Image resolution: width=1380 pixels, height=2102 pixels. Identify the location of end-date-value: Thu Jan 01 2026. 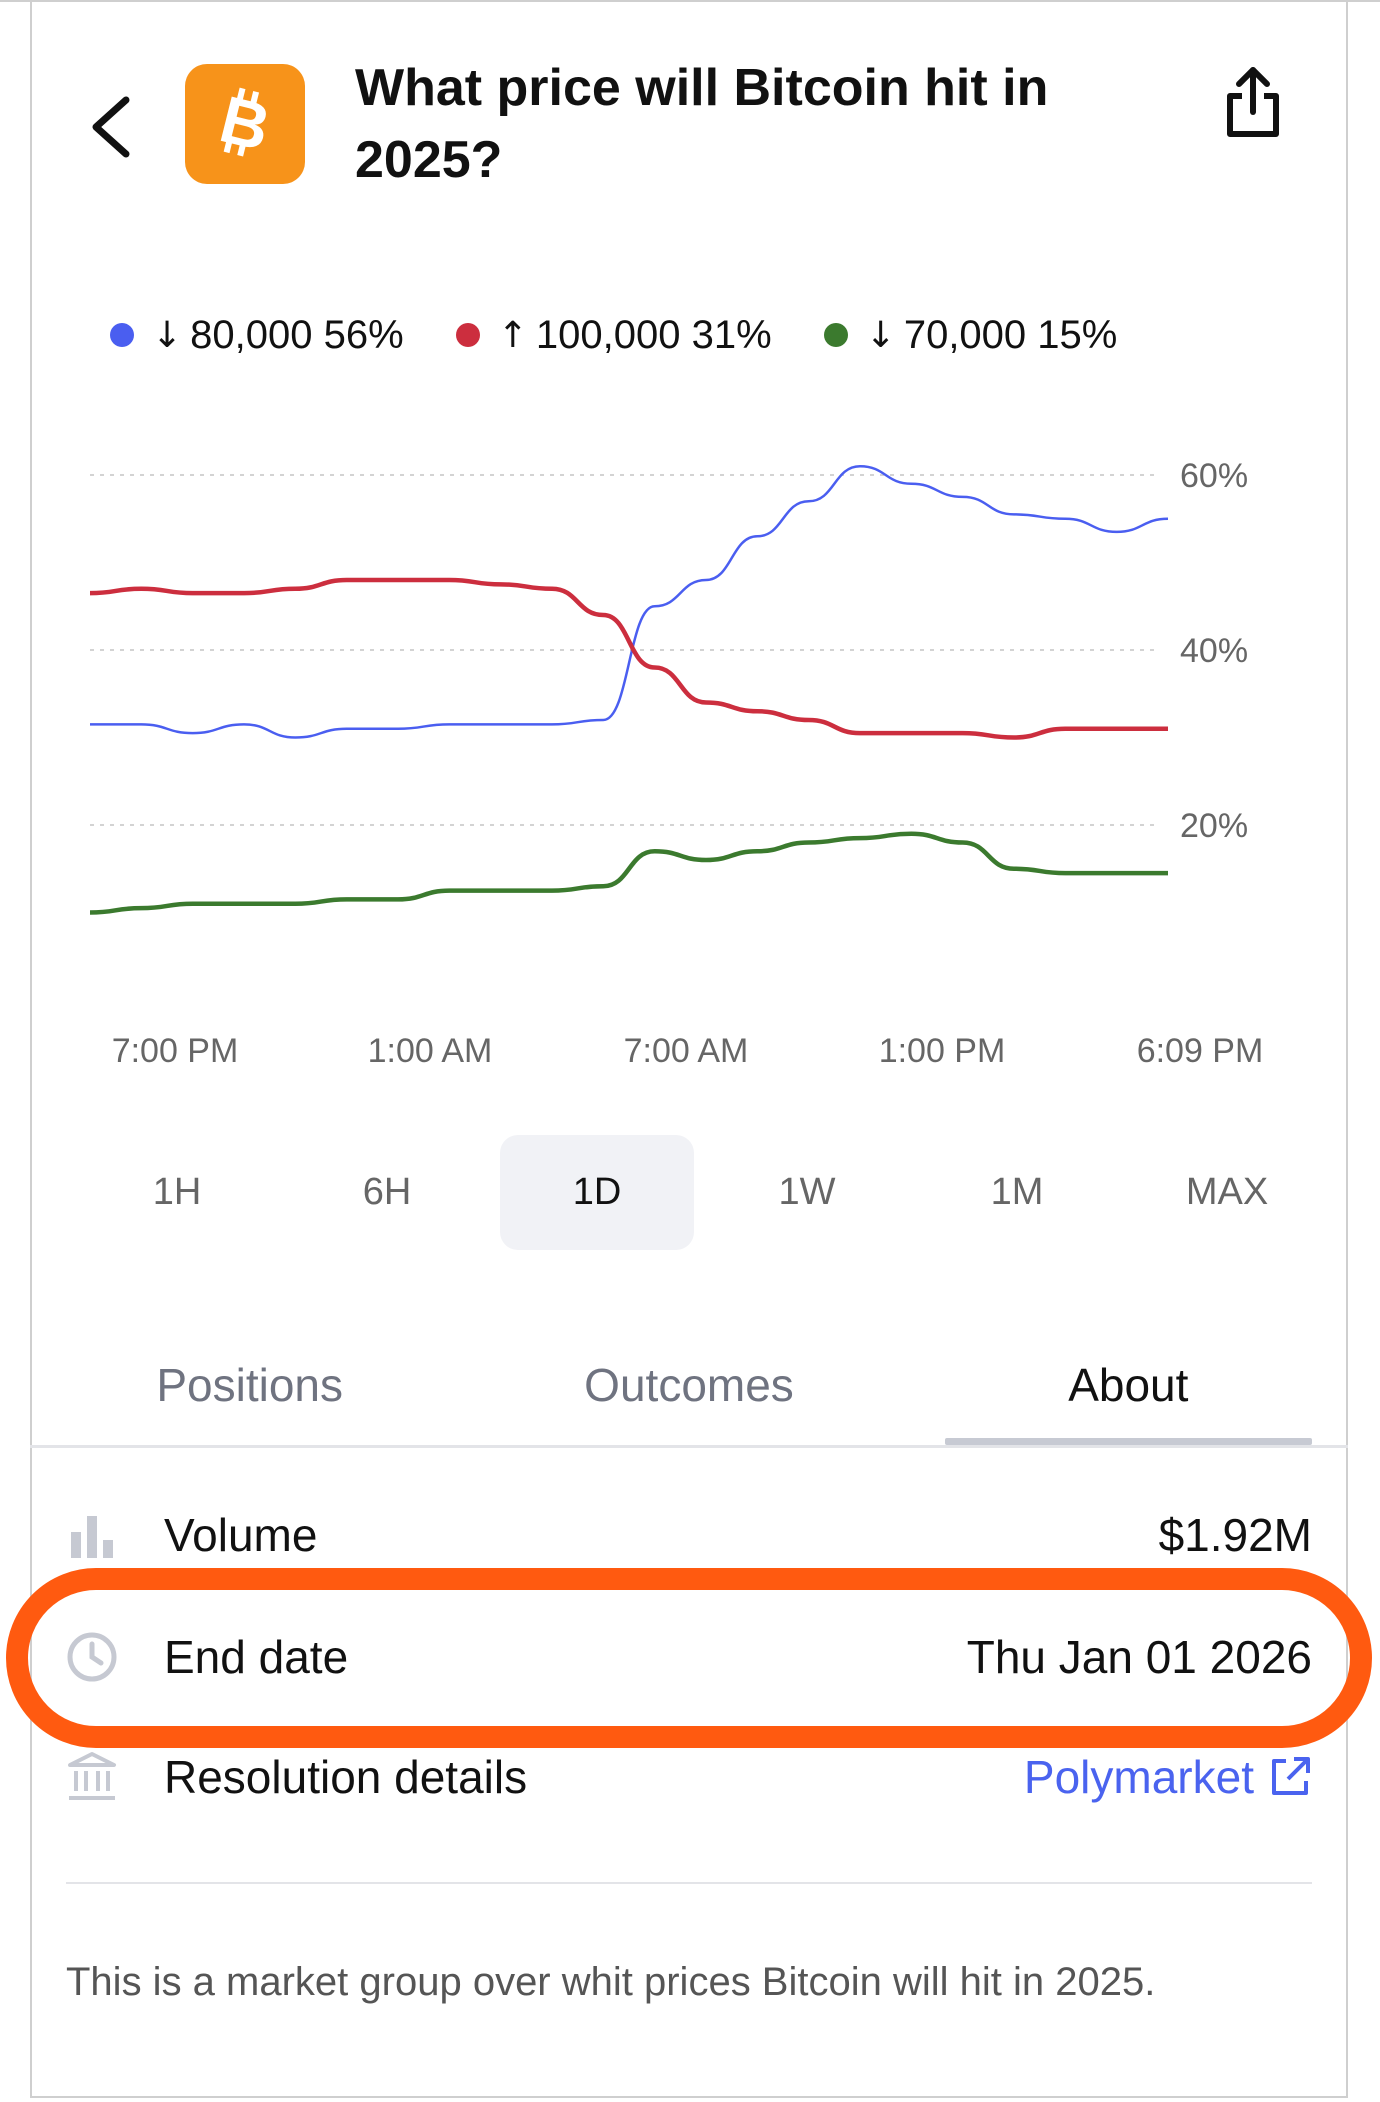
(1139, 1657).